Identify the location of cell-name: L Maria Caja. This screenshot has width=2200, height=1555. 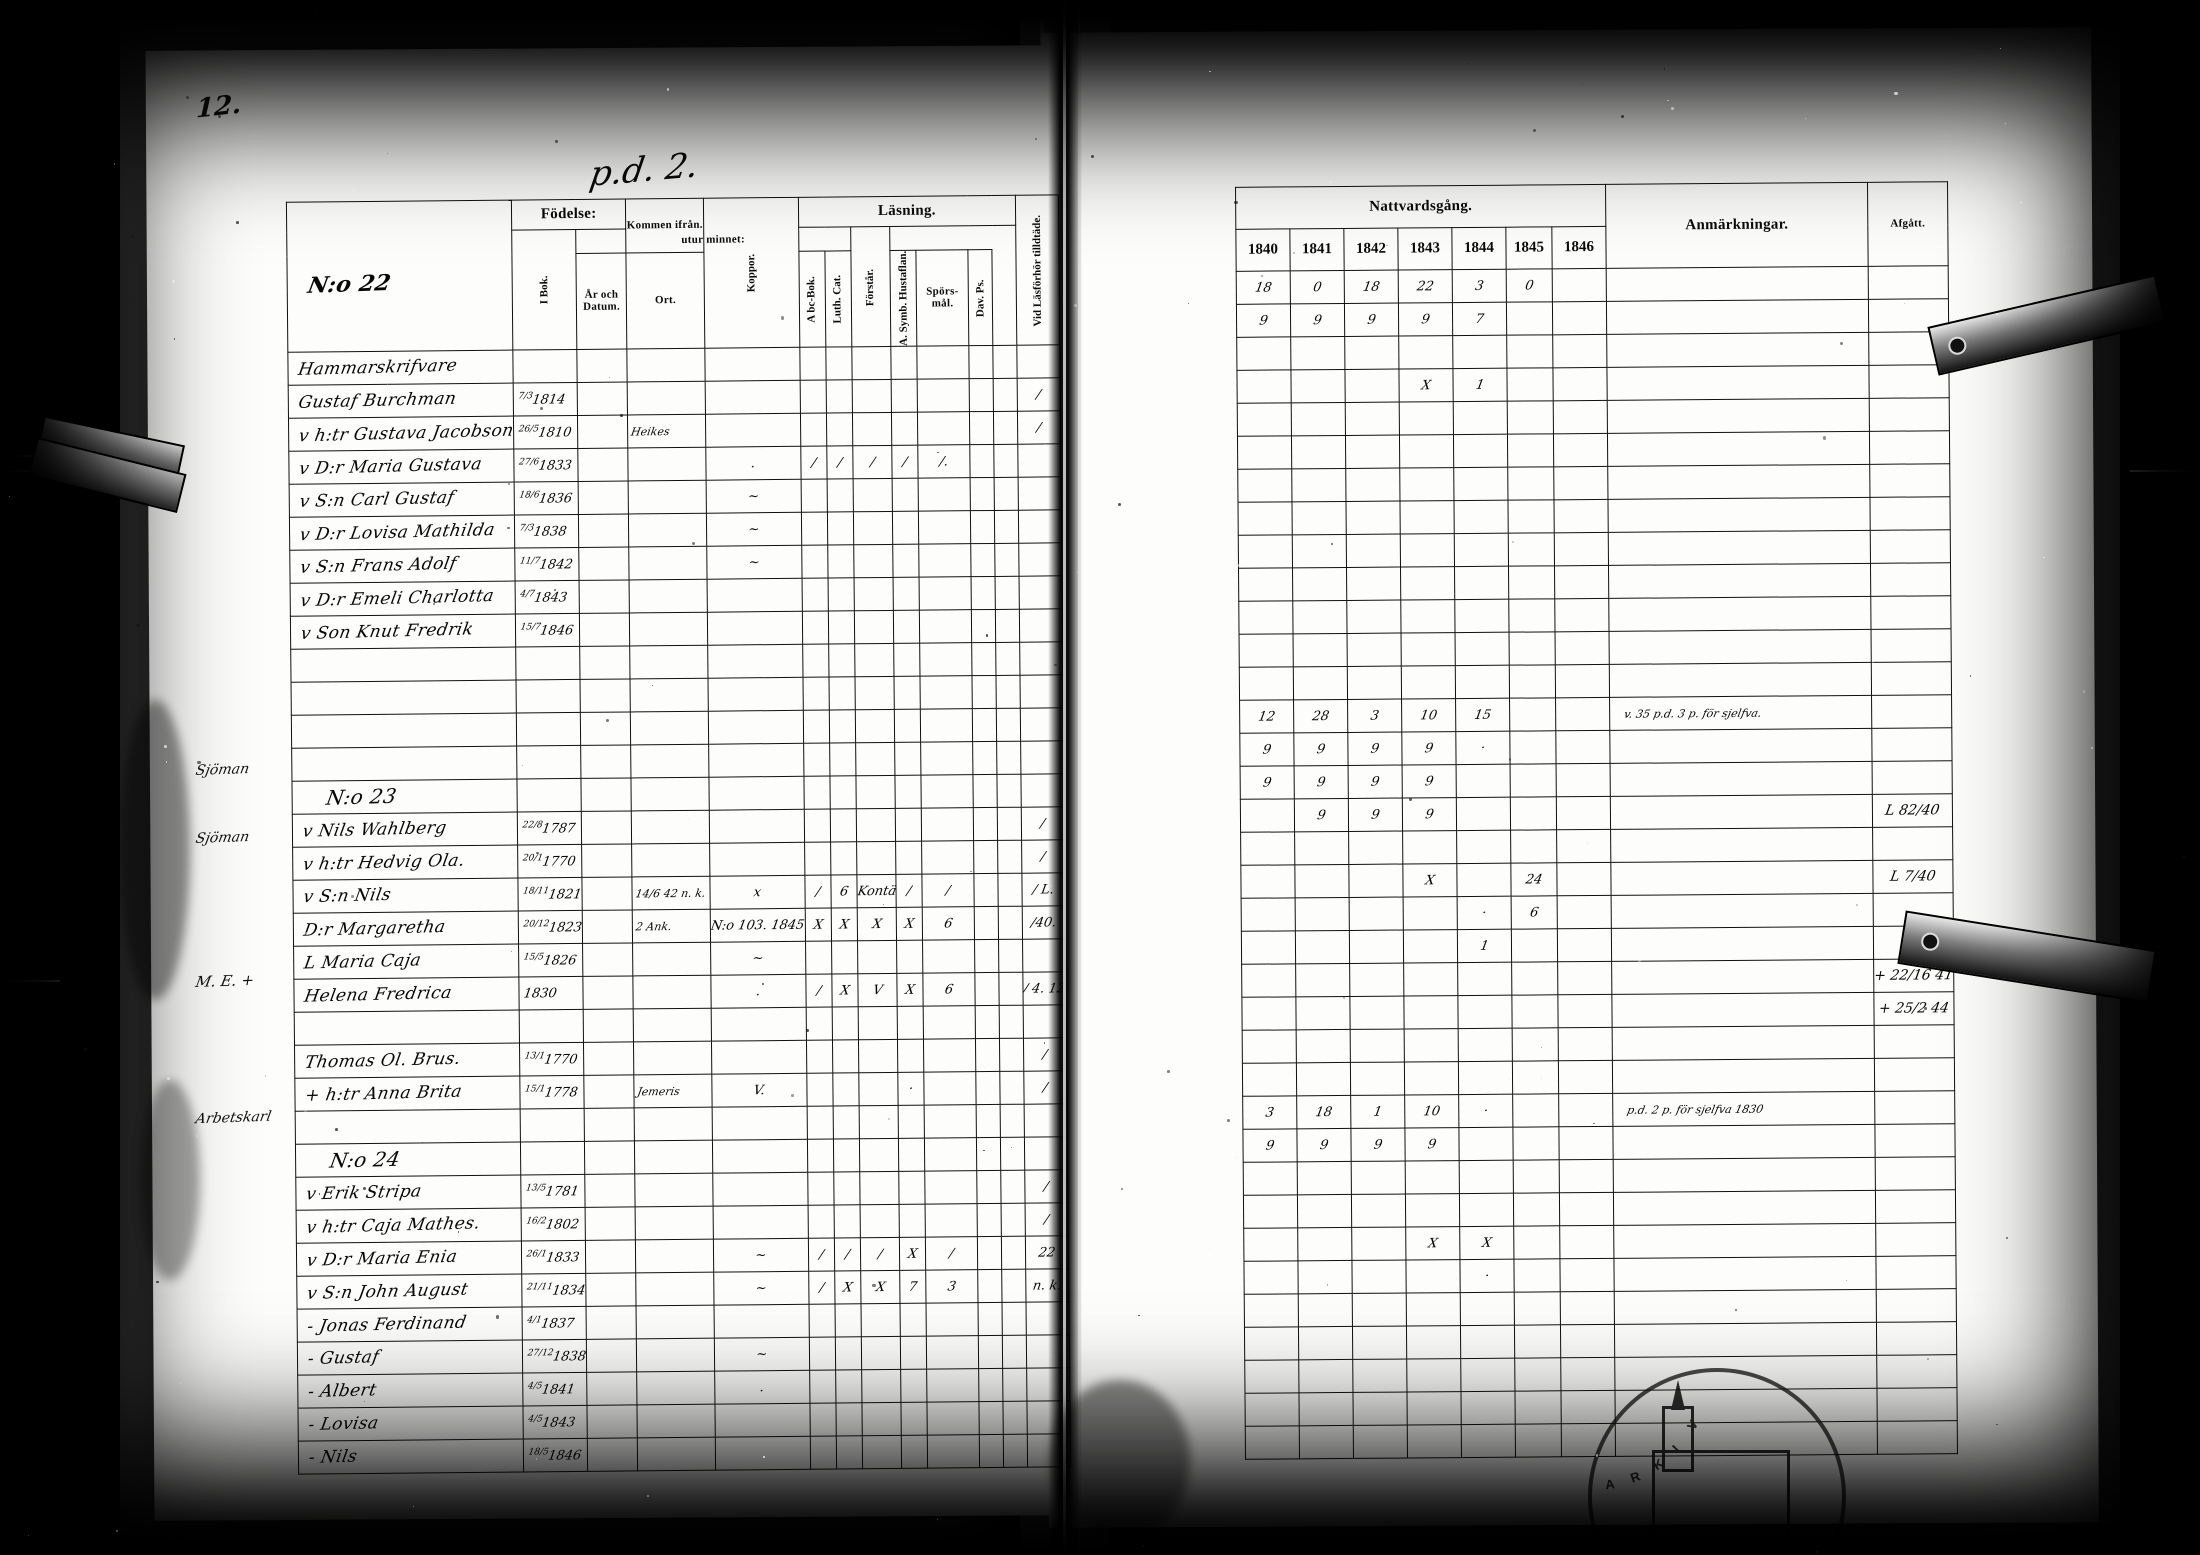
(406, 962).